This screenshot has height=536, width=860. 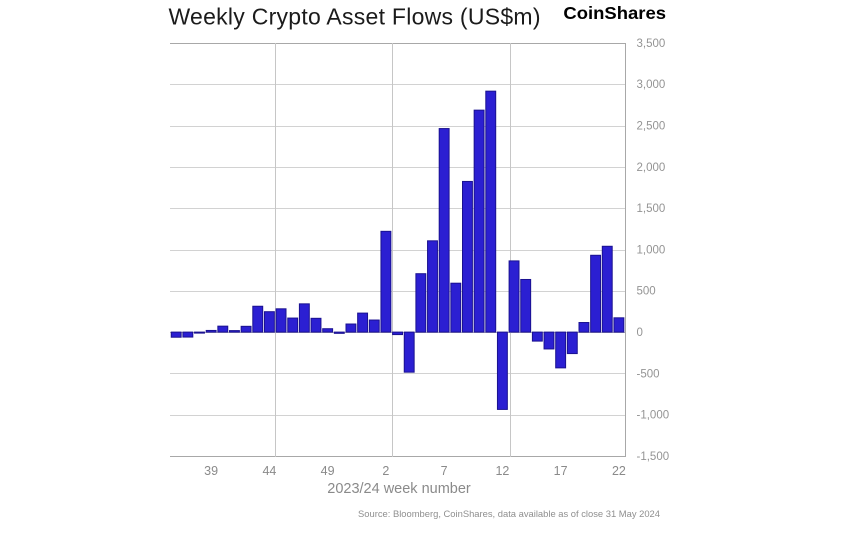 What do you see at coordinates (651, 44) in the screenshot?
I see `svg-text: 3,500` at bounding box center [651, 44].